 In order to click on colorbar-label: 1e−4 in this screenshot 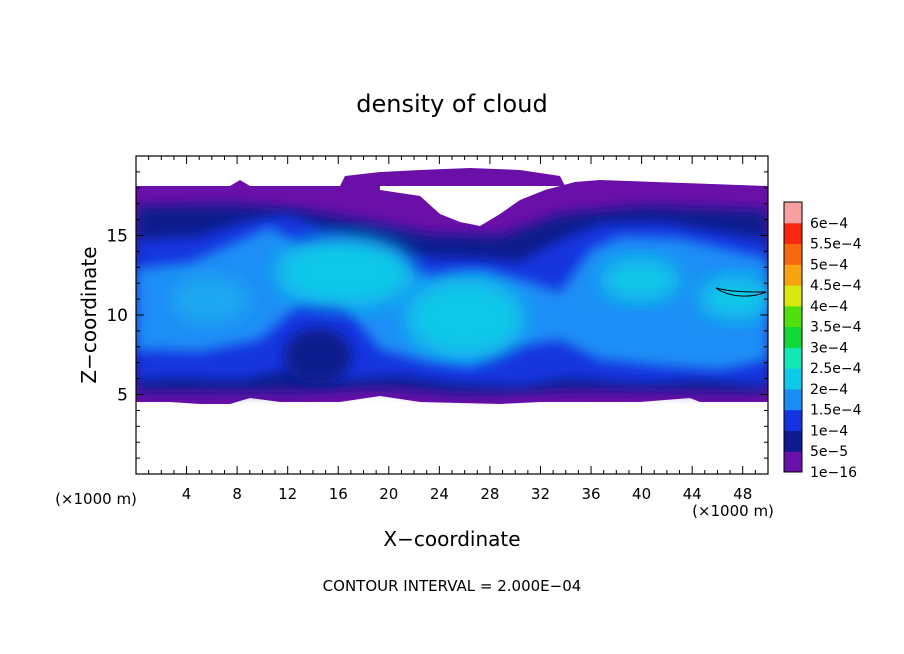, I will do `click(829, 431)`.